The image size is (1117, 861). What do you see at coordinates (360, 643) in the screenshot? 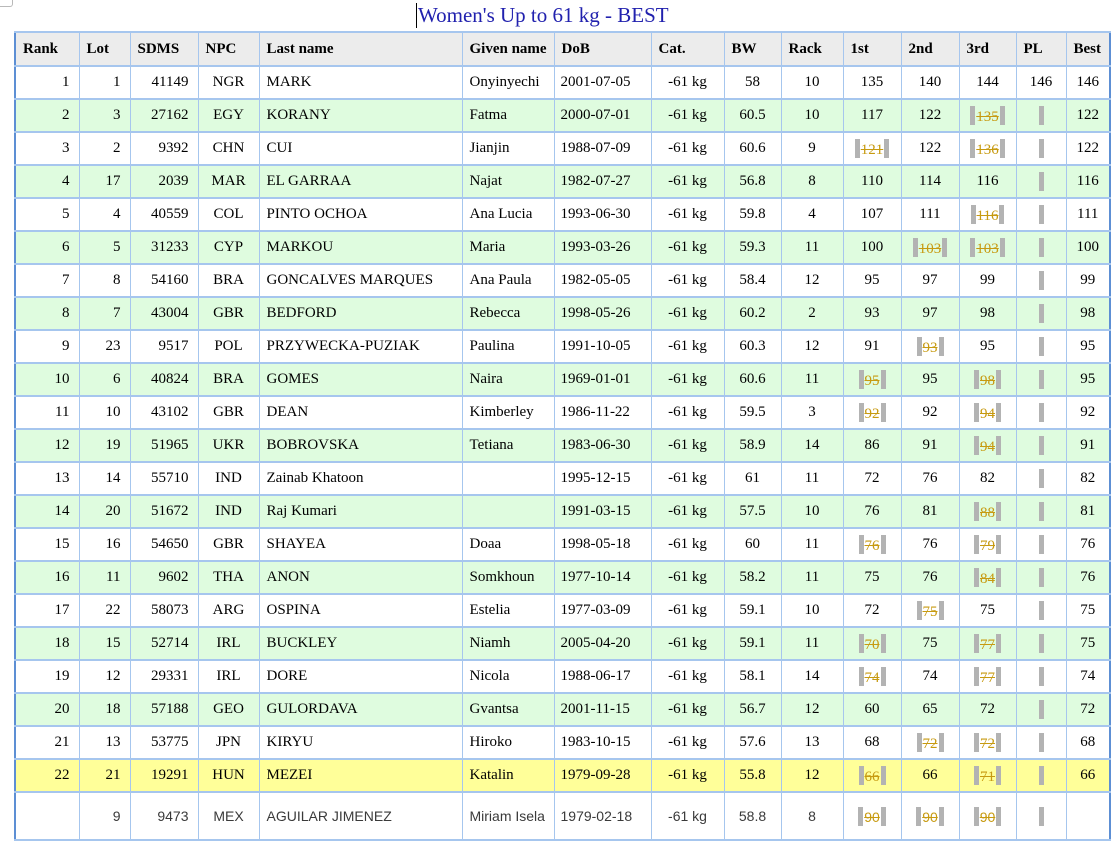
I see `cell-last-name: BUCKLEY` at bounding box center [360, 643].